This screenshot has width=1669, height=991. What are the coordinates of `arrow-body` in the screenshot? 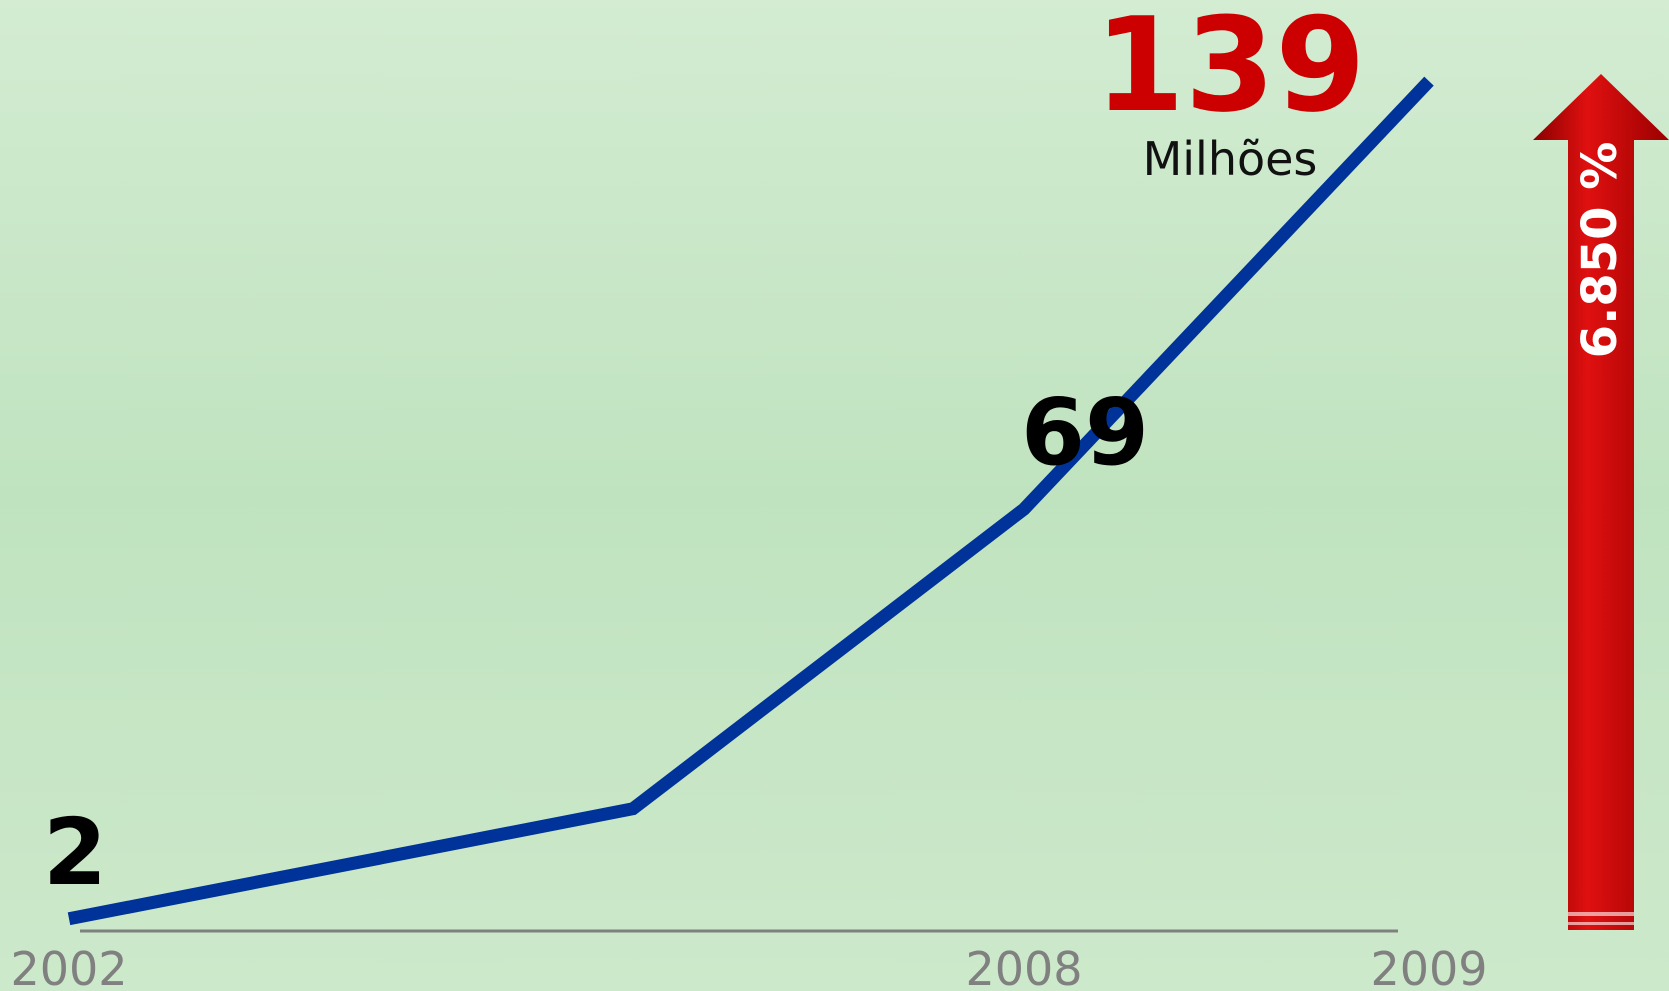 It's located at (1601, 502).